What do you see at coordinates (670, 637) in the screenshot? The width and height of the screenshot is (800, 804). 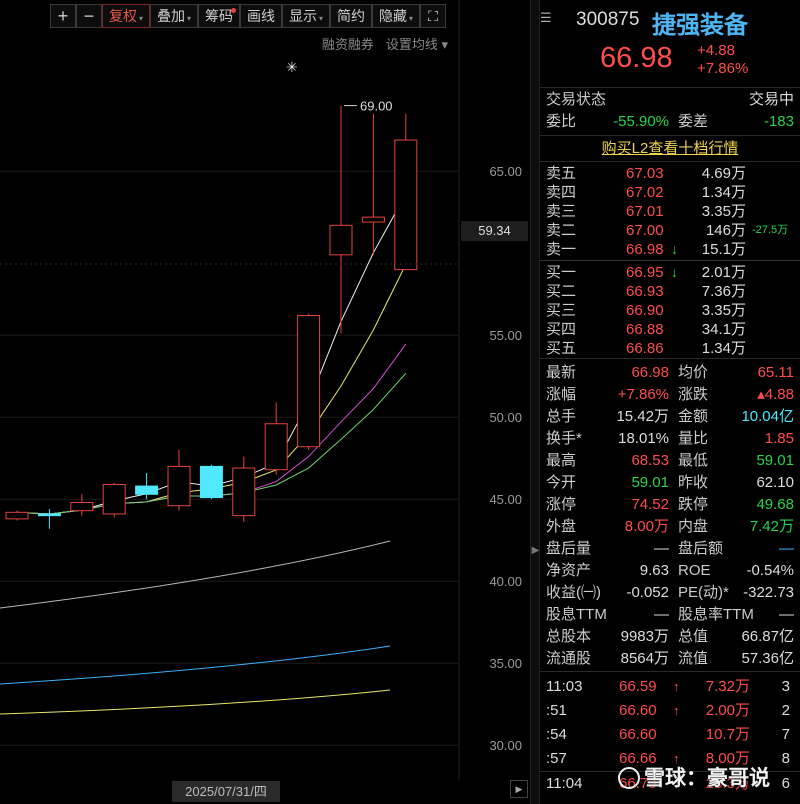 I see `stat-row: 总股本 9983万 总值 66.87亿` at bounding box center [670, 637].